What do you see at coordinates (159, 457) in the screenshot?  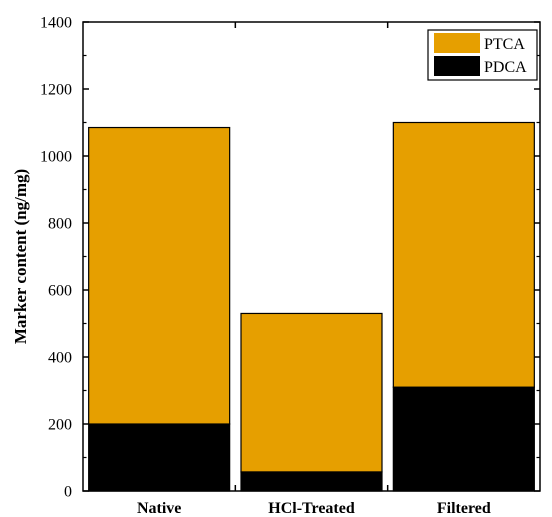 I see `bar-pdca-native` at bounding box center [159, 457].